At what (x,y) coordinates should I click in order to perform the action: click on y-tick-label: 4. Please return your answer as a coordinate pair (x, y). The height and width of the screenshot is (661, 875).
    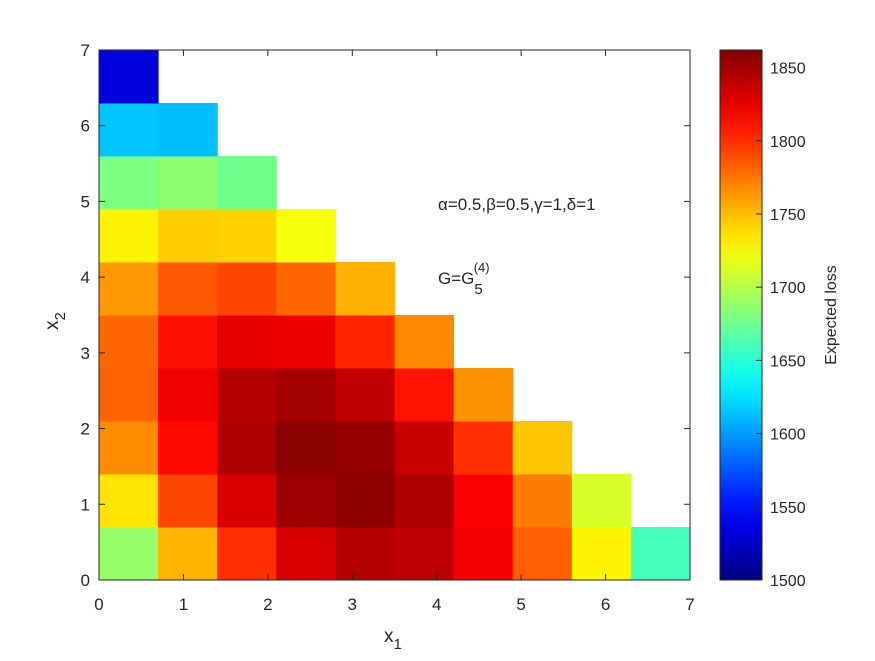
    Looking at the image, I should click on (85, 277).